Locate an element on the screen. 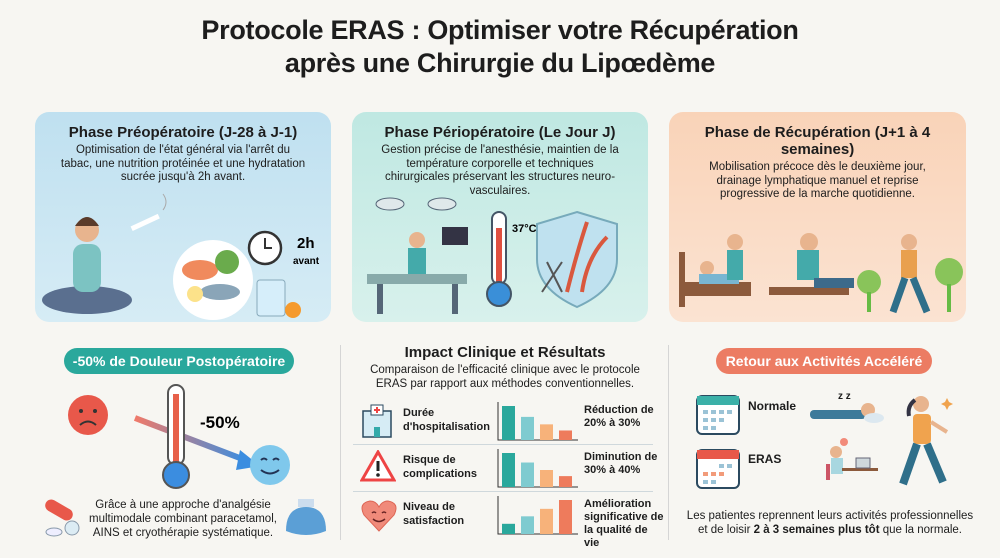  sad-face-icon is located at coordinates (88, 415).